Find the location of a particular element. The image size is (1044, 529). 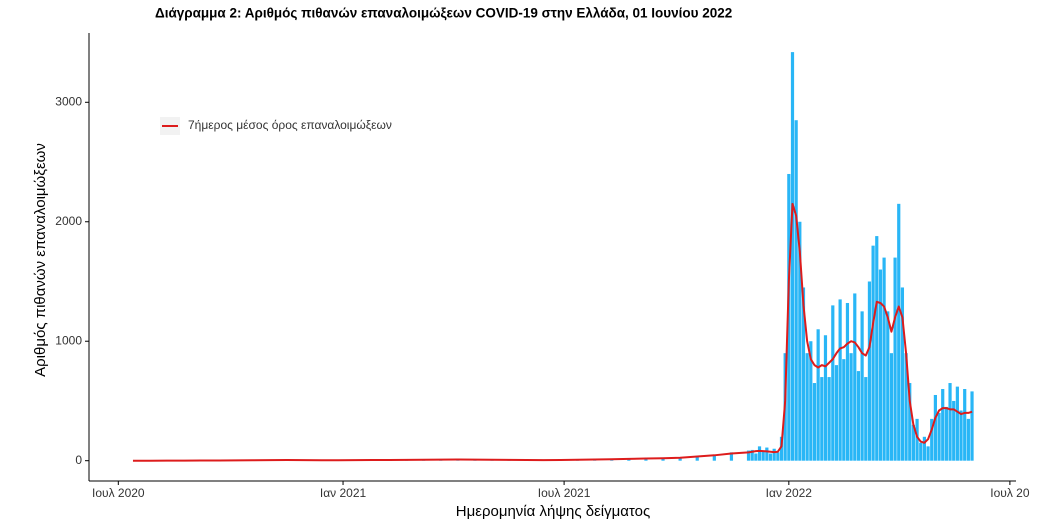

x-tick-label: Ιουλ 20 is located at coordinates (1010, 493).